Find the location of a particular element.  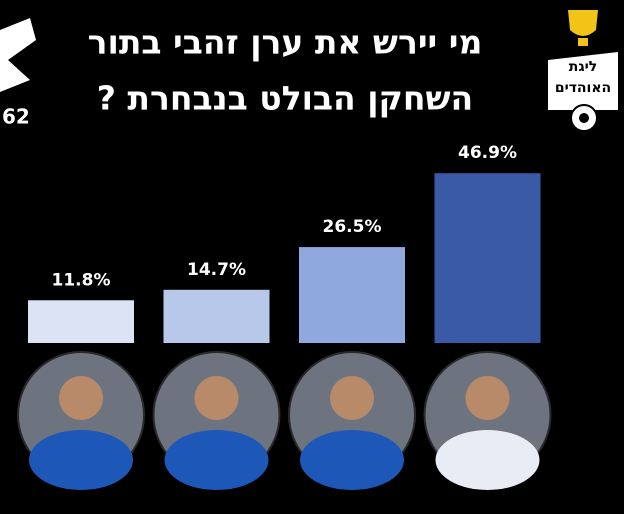

logo-badge is located at coordinates (583, 81).